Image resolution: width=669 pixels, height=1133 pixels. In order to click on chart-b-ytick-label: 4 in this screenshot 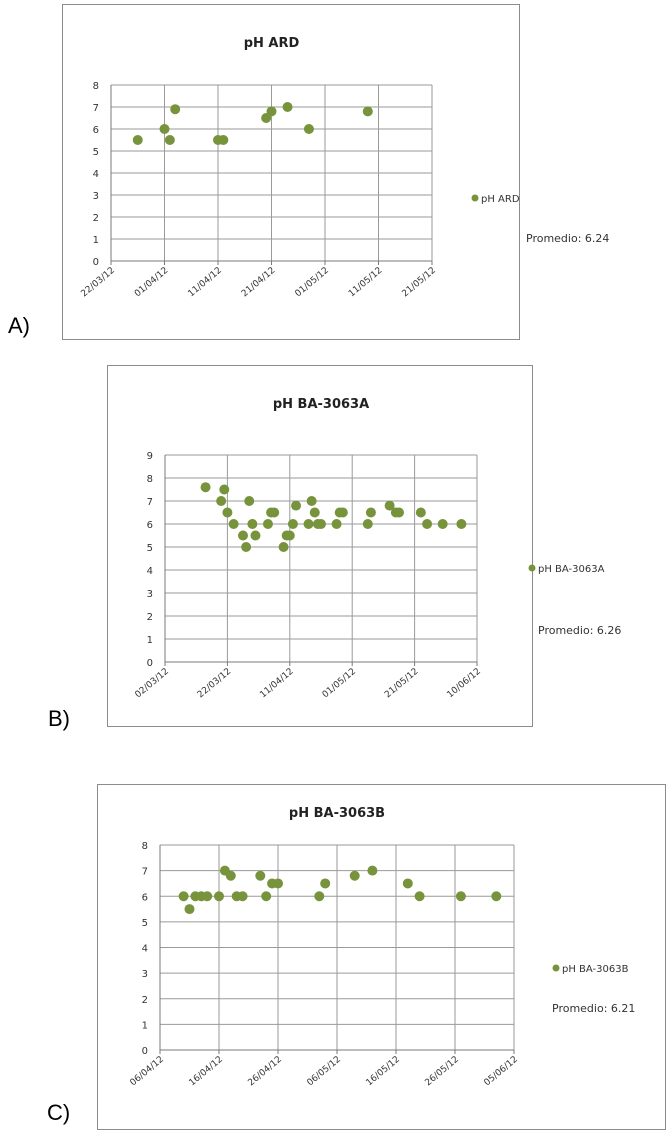, I will do `click(150, 571)`.